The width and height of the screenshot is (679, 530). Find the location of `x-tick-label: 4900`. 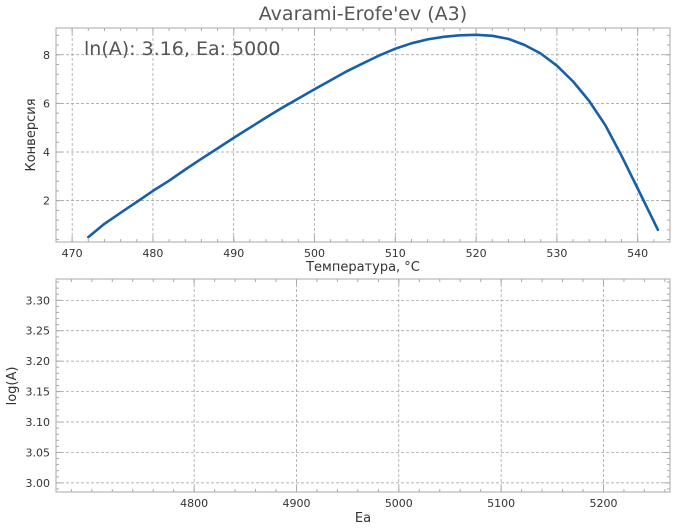

x-tick-label: 4900 is located at coordinates (296, 503).